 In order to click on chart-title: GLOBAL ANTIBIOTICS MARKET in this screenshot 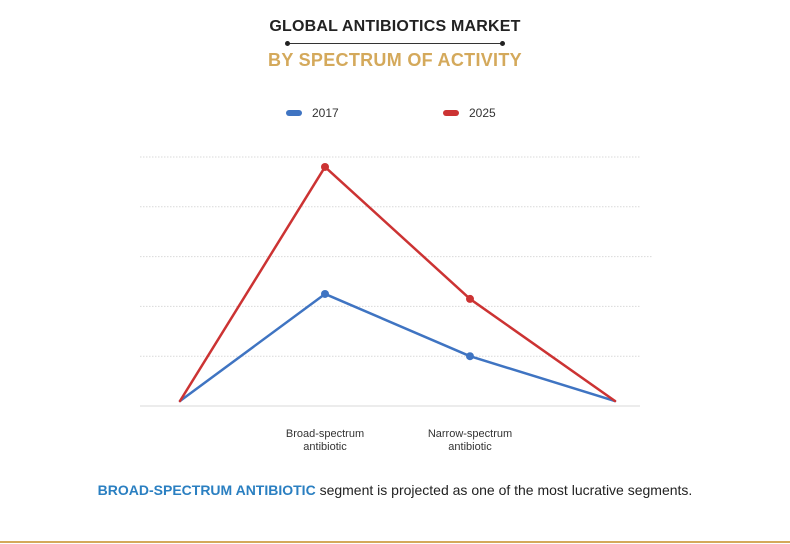, I will do `click(395, 26)`.